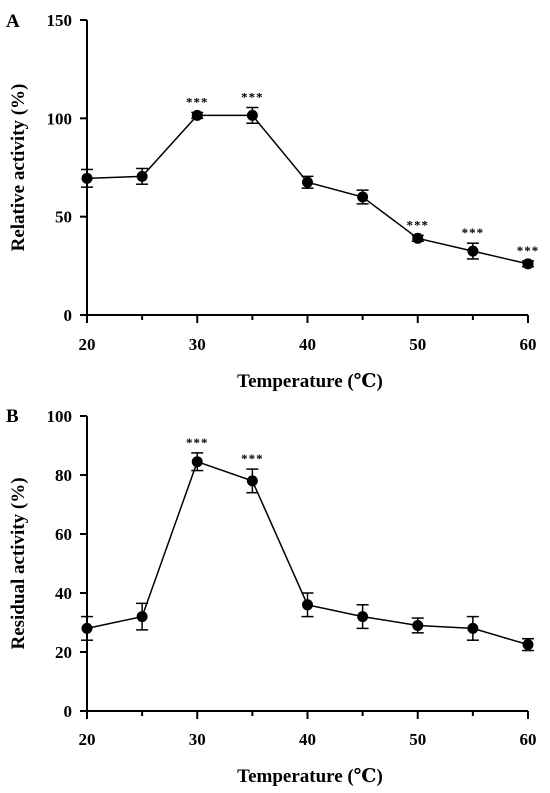 The width and height of the screenshot is (550, 793). What do you see at coordinates (12, 416) in the screenshot?
I see `panel-label: B` at bounding box center [12, 416].